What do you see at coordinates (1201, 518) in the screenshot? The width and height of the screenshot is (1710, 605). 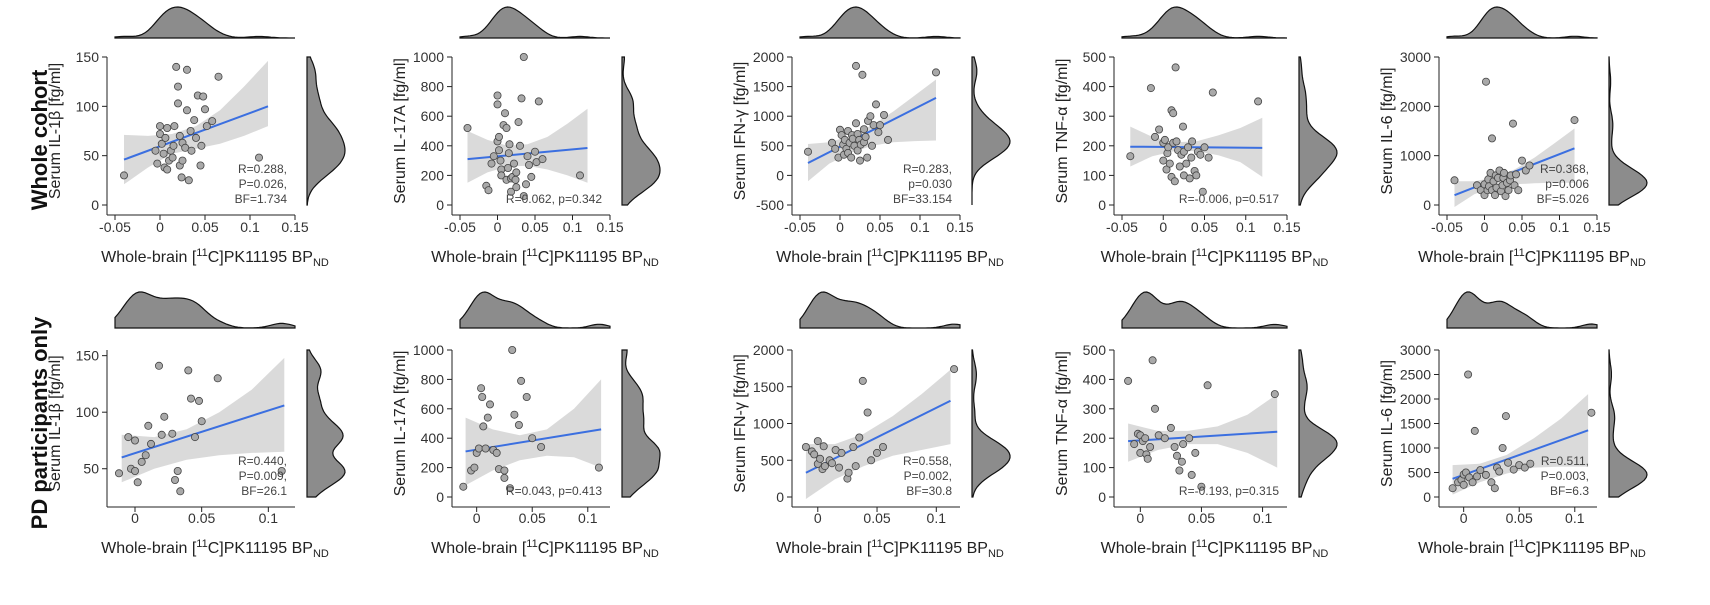 I see `x-tick-label: 0.05` at bounding box center [1201, 518].